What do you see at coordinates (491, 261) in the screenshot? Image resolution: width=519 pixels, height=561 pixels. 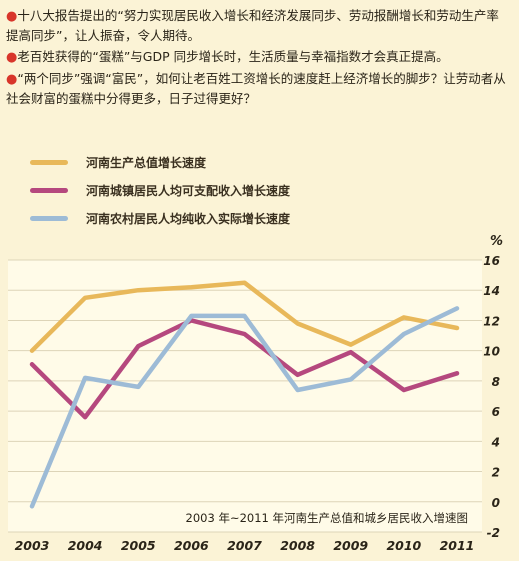 I see `y-tick-label: 16` at bounding box center [491, 261].